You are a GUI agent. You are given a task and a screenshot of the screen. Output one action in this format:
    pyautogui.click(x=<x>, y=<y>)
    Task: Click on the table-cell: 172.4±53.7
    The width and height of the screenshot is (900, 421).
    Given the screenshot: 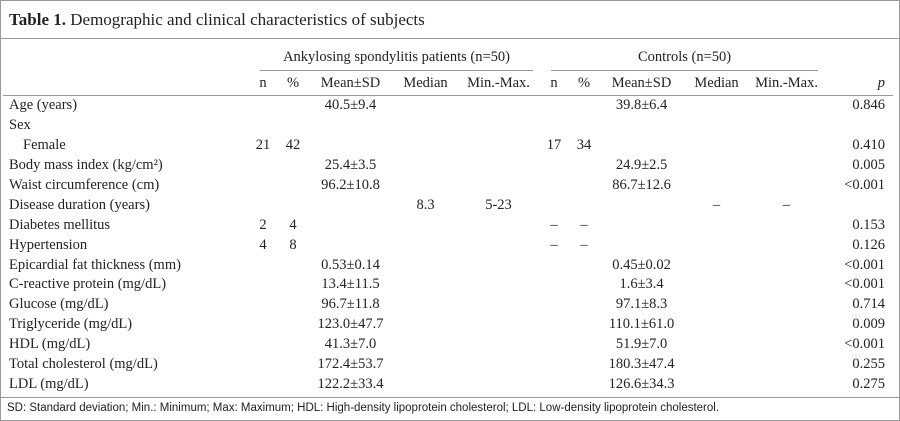 What is the action you would take?
    pyautogui.click(x=350, y=364)
    